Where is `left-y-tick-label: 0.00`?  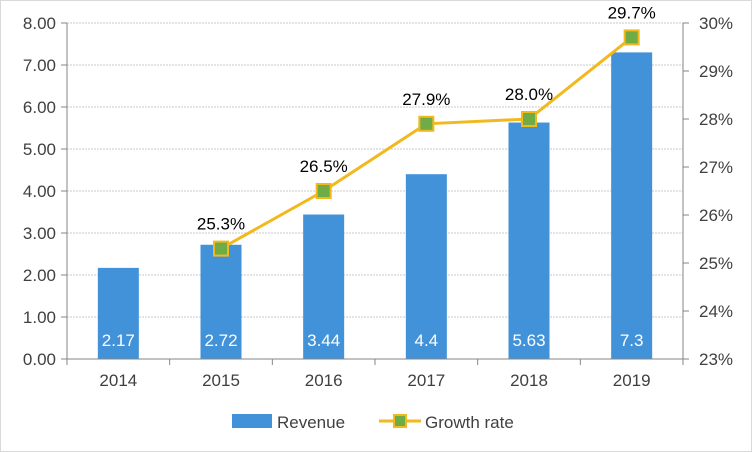
left-y-tick-label: 0.00 is located at coordinates (39, 359).